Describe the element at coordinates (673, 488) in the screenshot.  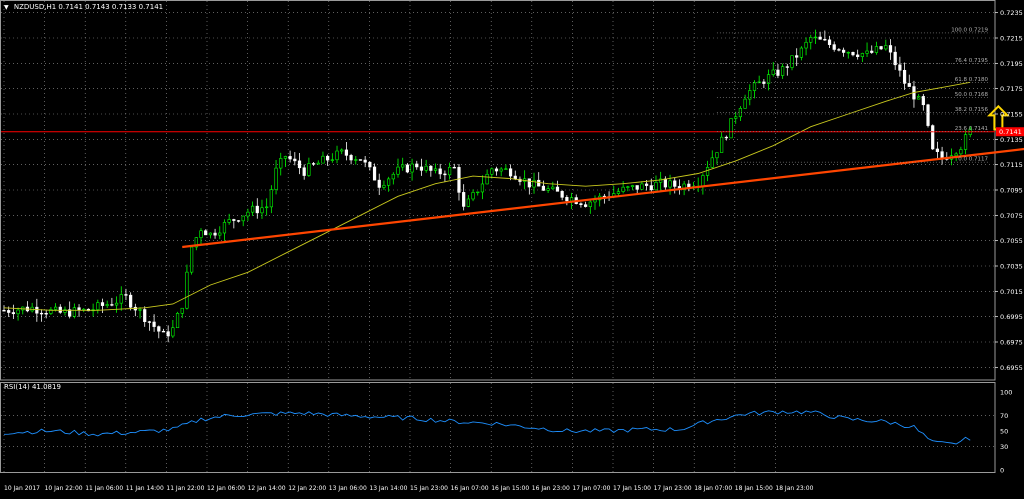
I see `time-tick-label: 17 Jan 23:00` at that location.